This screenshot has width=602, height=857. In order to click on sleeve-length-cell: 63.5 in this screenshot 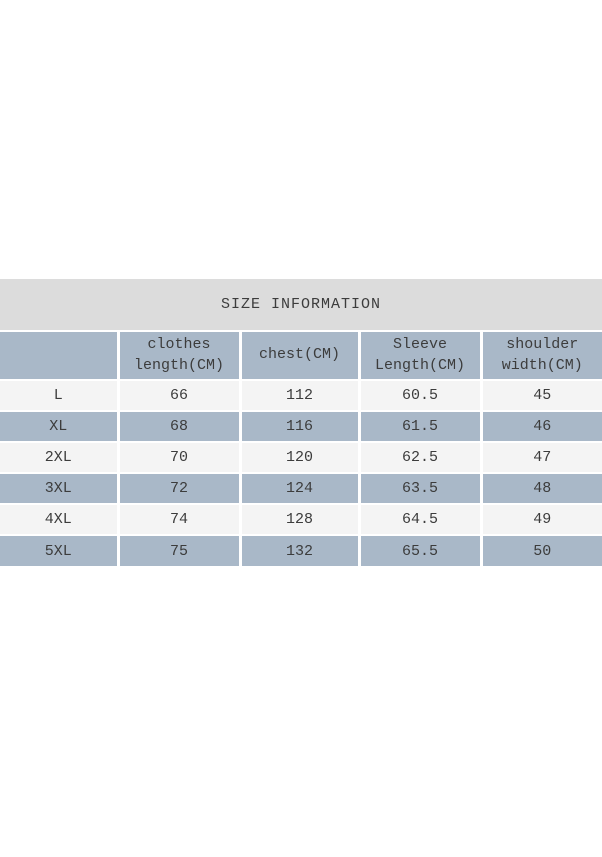, I will do `click(419, 488)`.